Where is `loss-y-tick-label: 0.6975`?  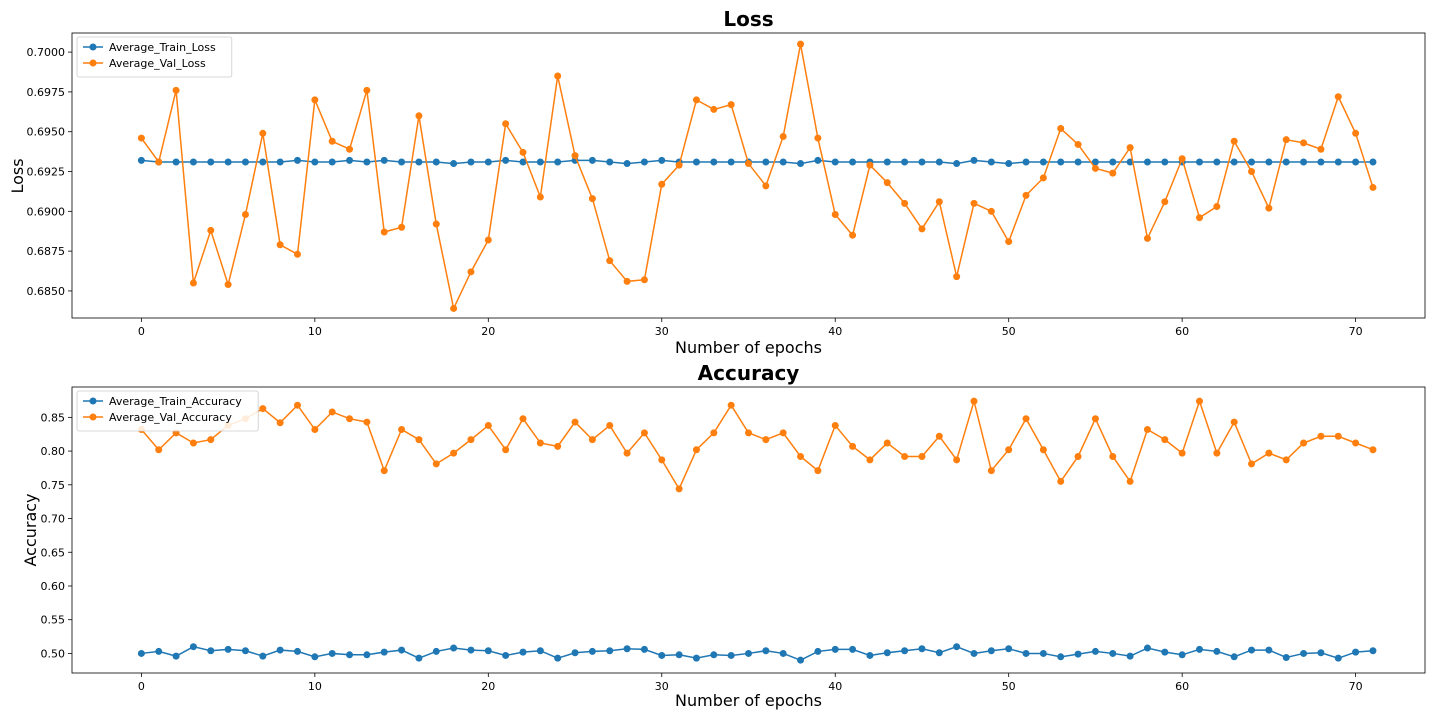
loss-y-tick-label: 0.6975 is located at coordinates (46, 92).